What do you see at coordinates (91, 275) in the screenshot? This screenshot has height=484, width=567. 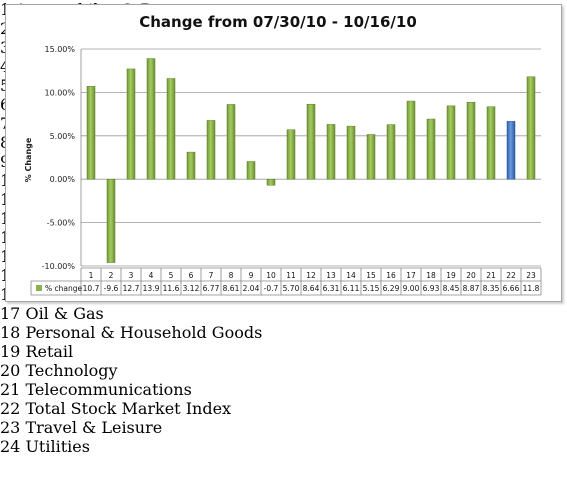 I see `x-tick-label: 1` at bounding box center [91, 275].